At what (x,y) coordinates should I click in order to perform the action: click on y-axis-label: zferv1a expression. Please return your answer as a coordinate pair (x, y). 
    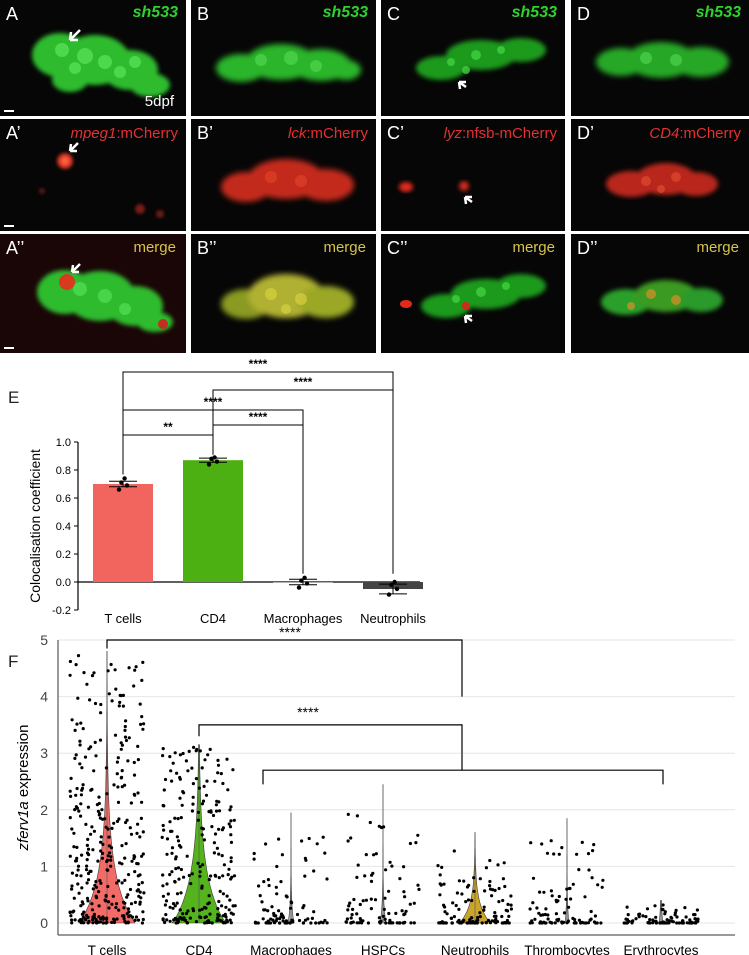
    Looking at the image, I should click on (23, 788).